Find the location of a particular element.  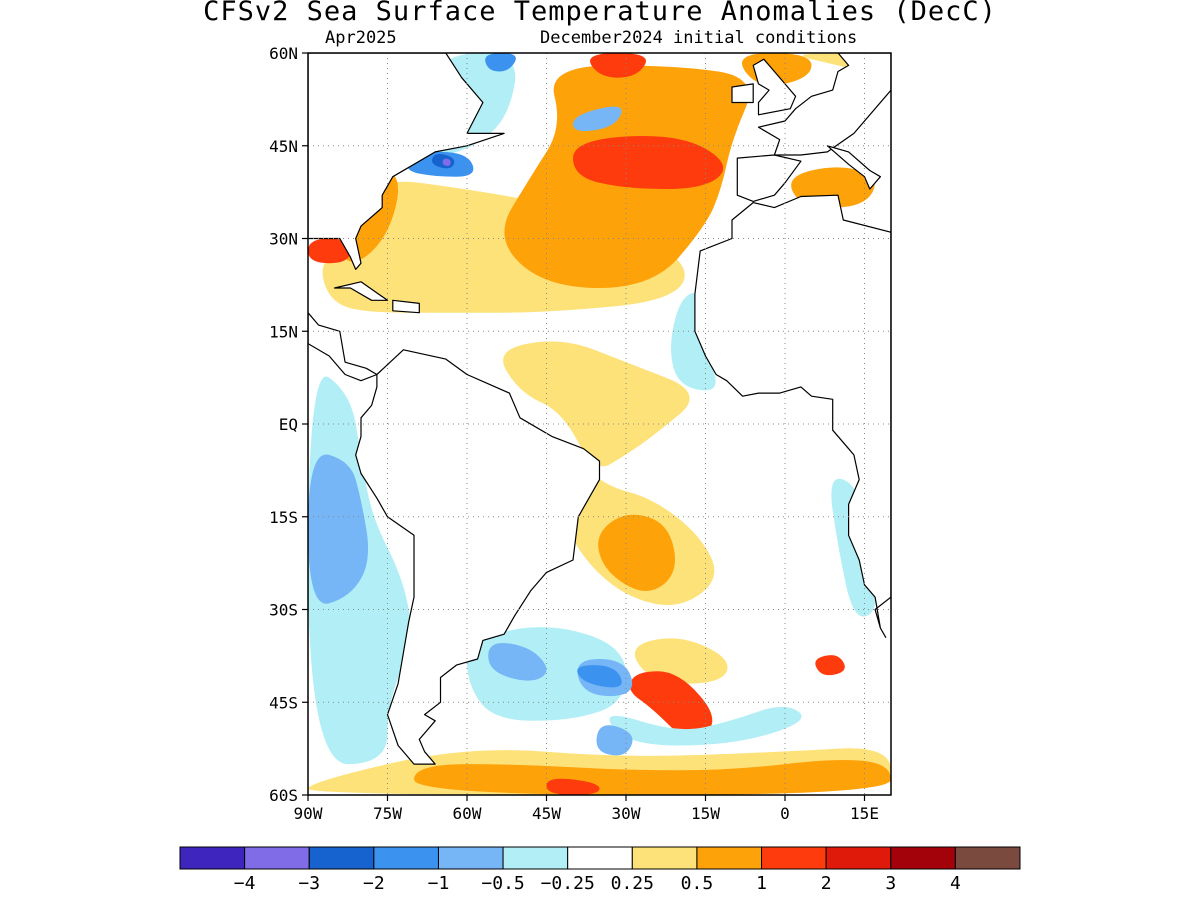

landmass-great-britain is located at coordinates (774, 87).